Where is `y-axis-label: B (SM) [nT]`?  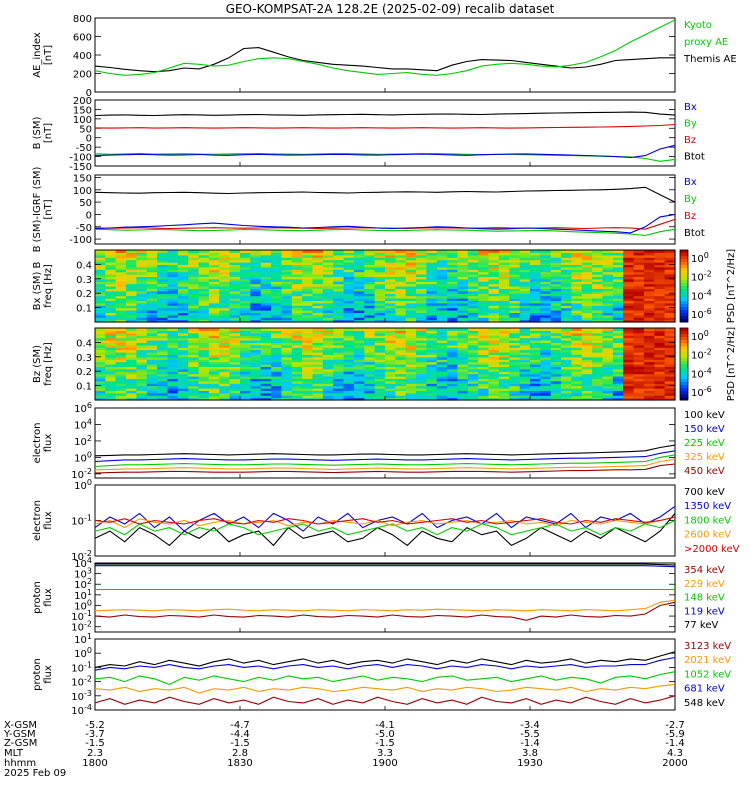
y-axis-label: B (SM) [nT] is located at coordinates (43, 132).